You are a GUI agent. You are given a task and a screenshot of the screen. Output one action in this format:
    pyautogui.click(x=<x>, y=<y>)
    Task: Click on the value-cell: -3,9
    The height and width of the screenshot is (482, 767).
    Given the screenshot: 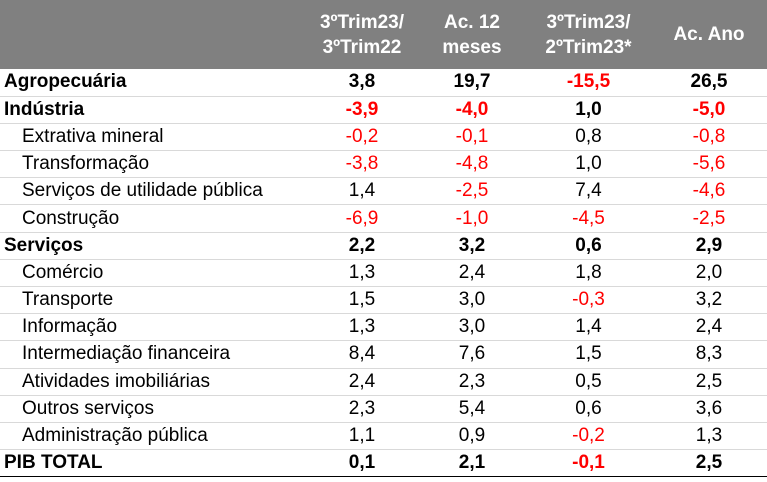 What is the action you would take?
    pyautogui.click(x=362, y=110)
    